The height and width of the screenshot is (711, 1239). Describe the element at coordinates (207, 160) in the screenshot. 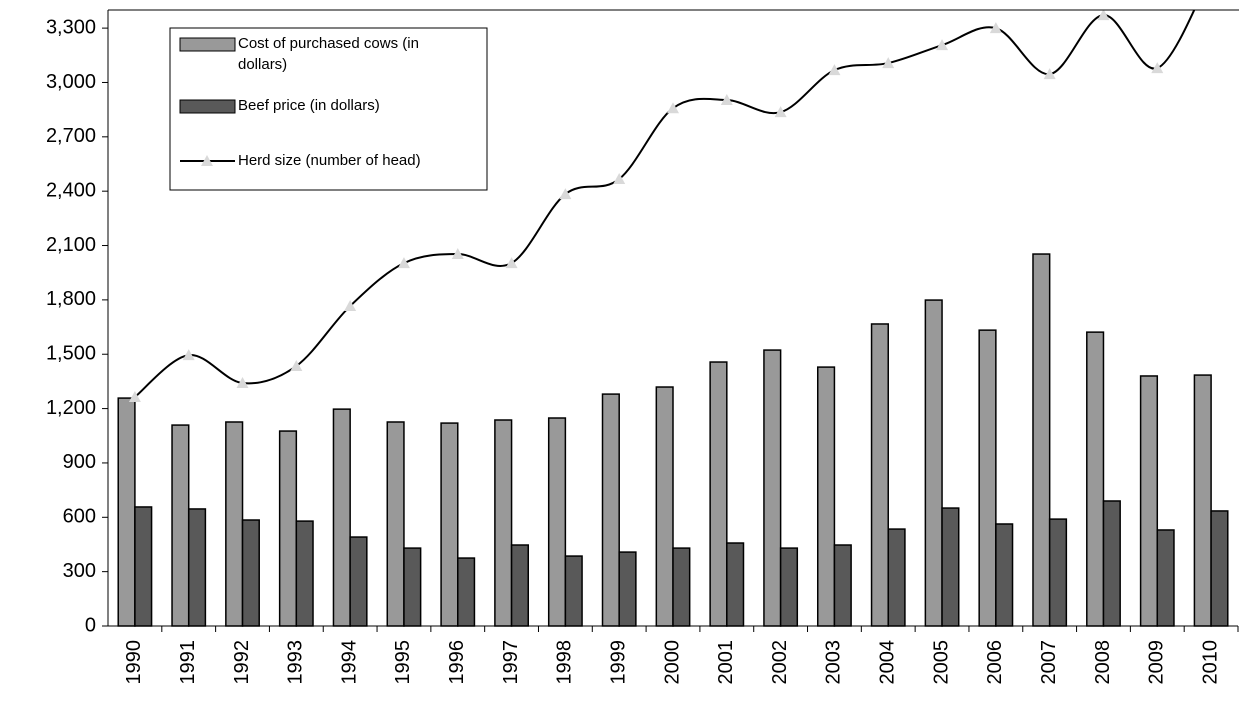

I see `legend-marker` at that location.